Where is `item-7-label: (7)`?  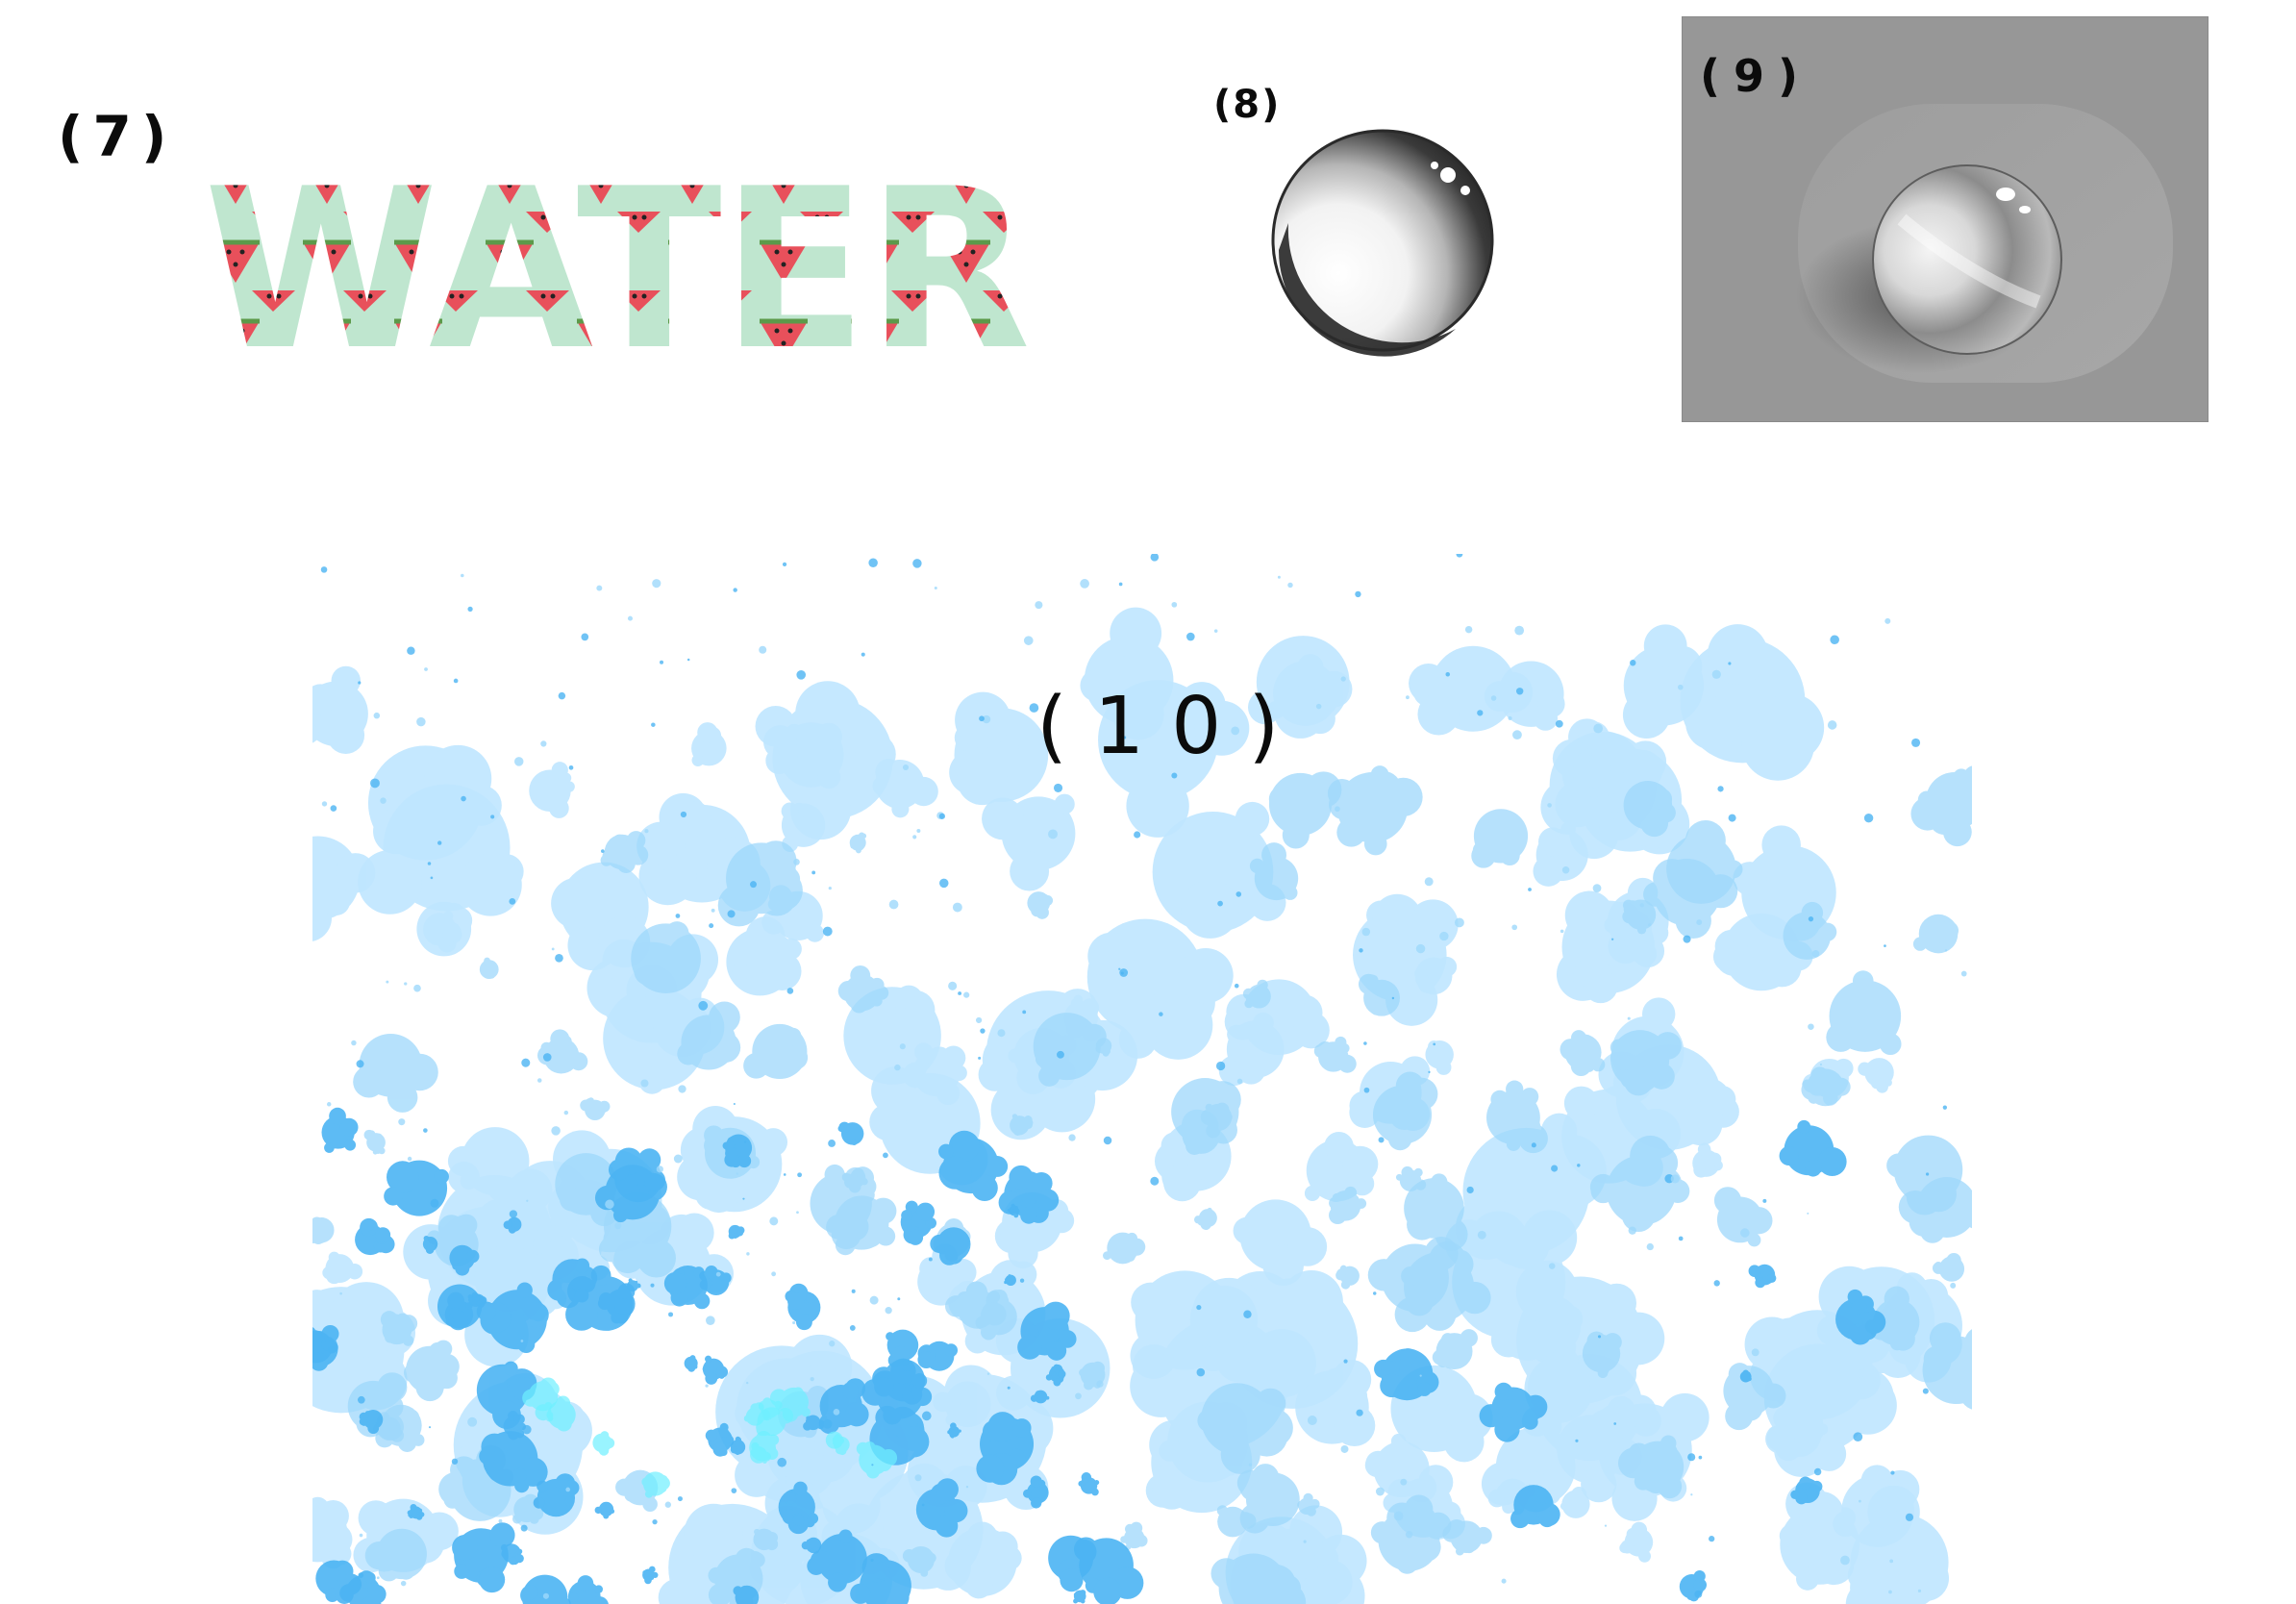
item-7-label: (7) is located at coordinates (117, 136).